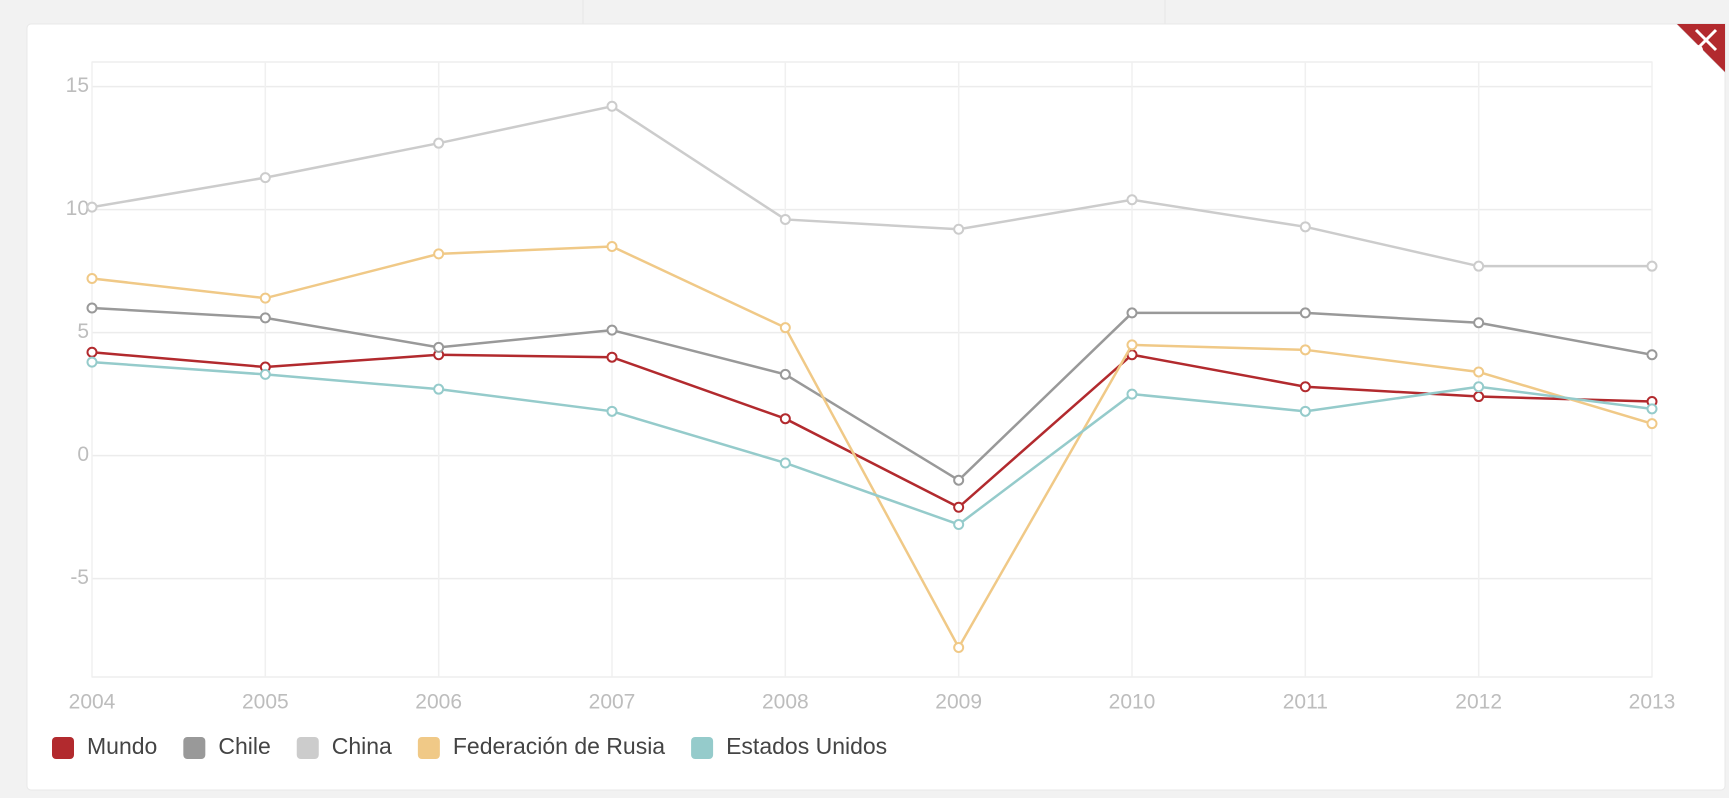  What do you see at coordinates (438, 702) in the screenshot?
I see `x-tick-label: 2006` at bounding box center [438, 702].